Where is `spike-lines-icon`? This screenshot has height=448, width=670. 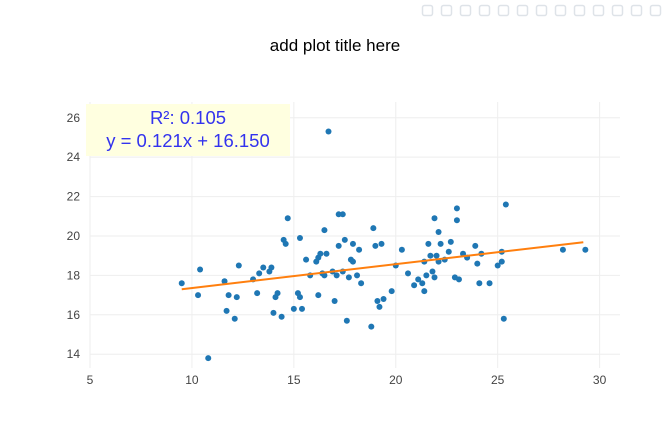 spike-lines-icon is located at coordinates (598, 10).